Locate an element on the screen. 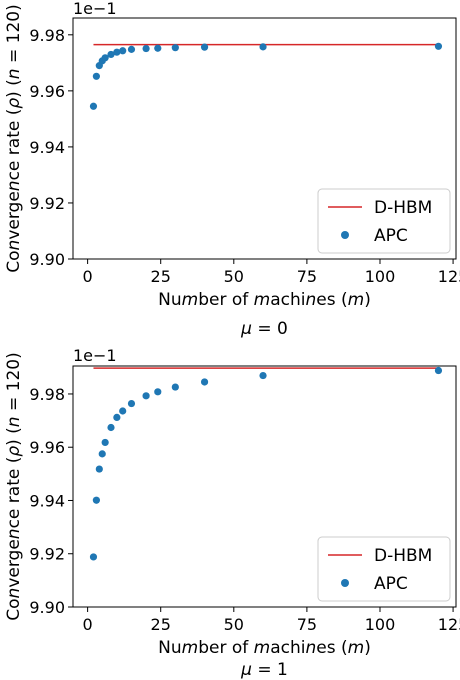 The height and width of the screenshot is (680, 460). panel-caption: μ = 0 is located at coordinates (264, 329).